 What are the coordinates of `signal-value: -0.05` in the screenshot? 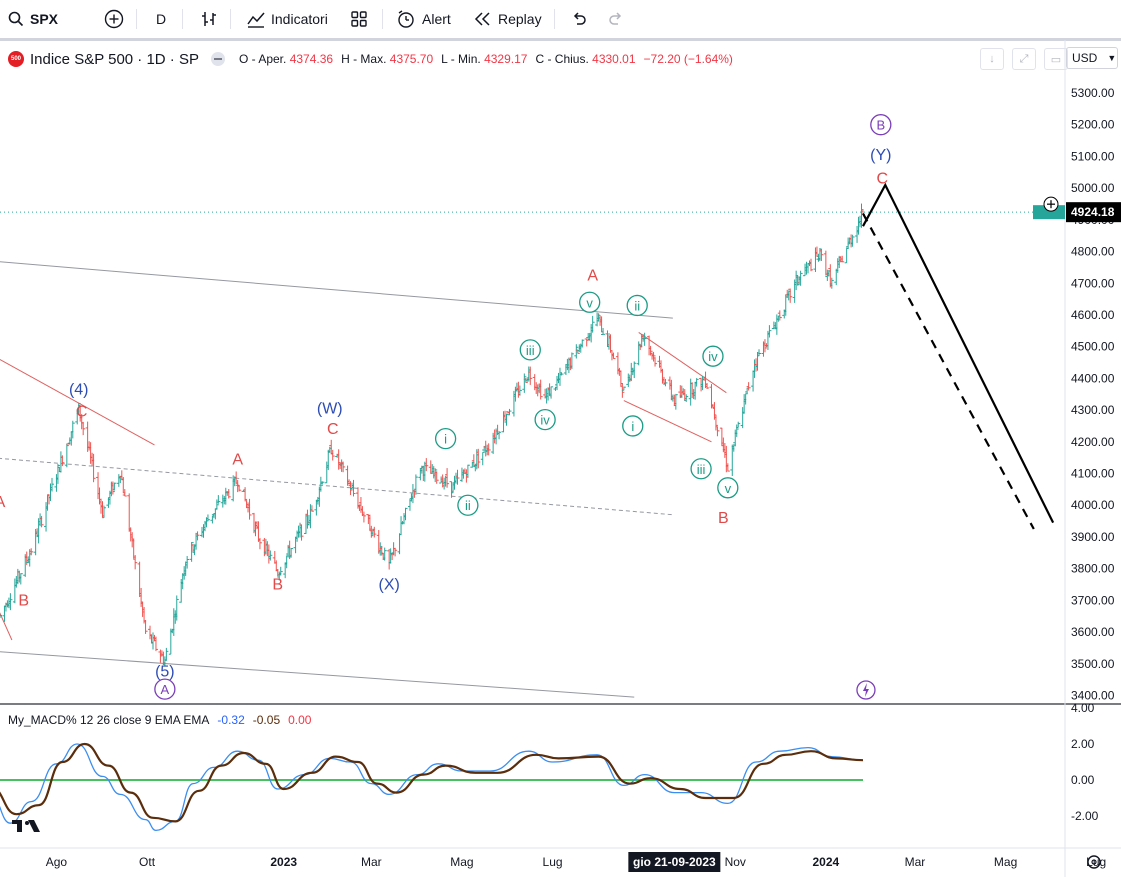 It's located at (266, 720).